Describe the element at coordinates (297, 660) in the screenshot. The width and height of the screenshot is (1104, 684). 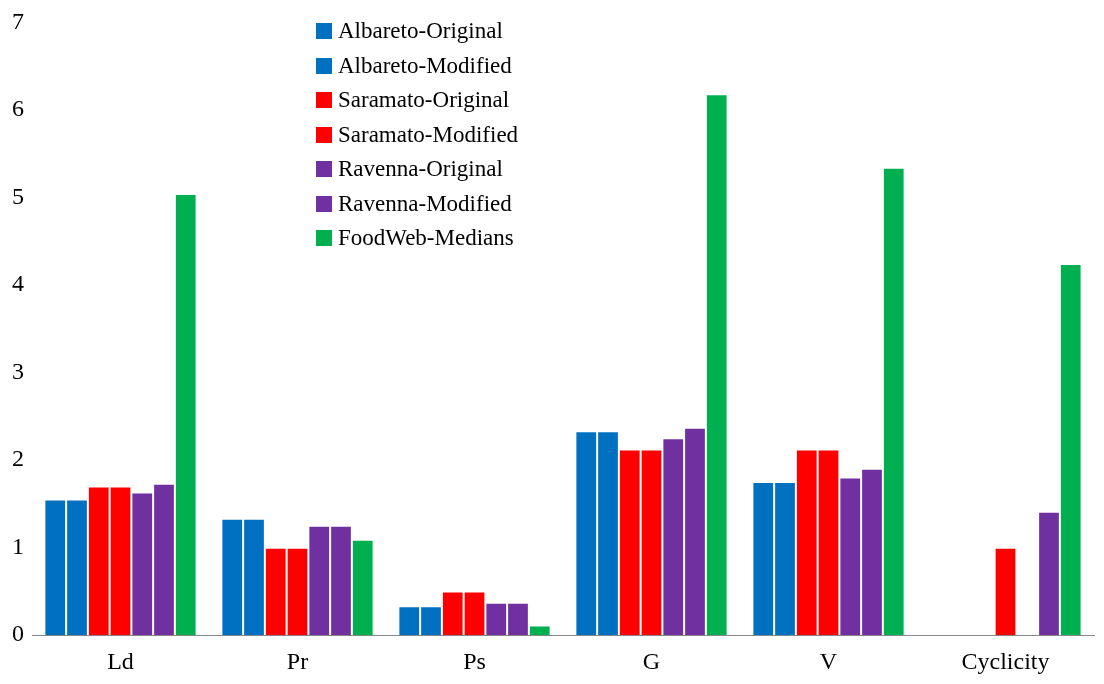
I see `x-tick-label: Pr` at that location.